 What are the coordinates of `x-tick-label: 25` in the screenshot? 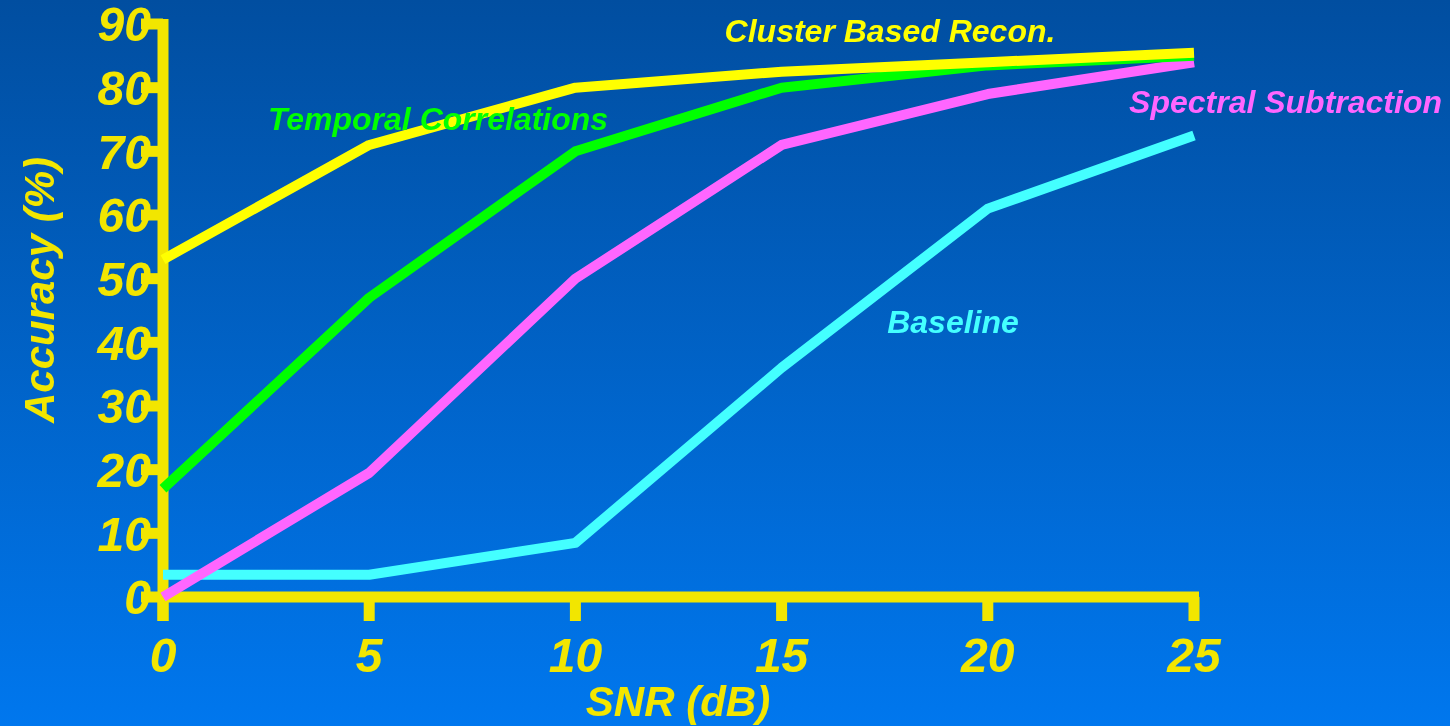 It's located at (1194, 655).